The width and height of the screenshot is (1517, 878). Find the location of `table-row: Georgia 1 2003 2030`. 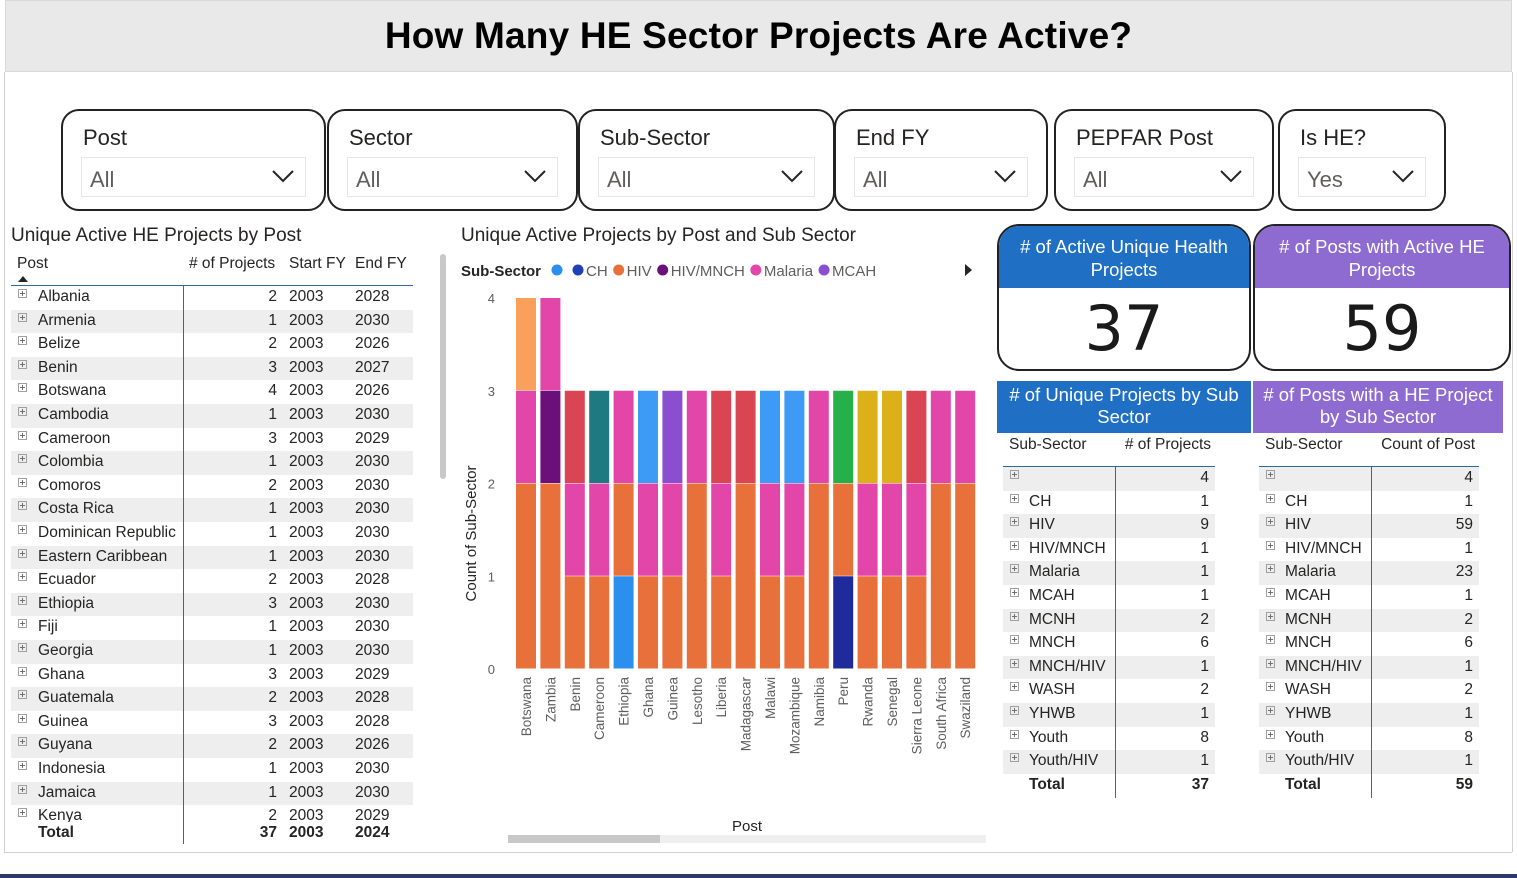

table-row: Georgia 1 2003 2030 is located at coordinates (212, 652).